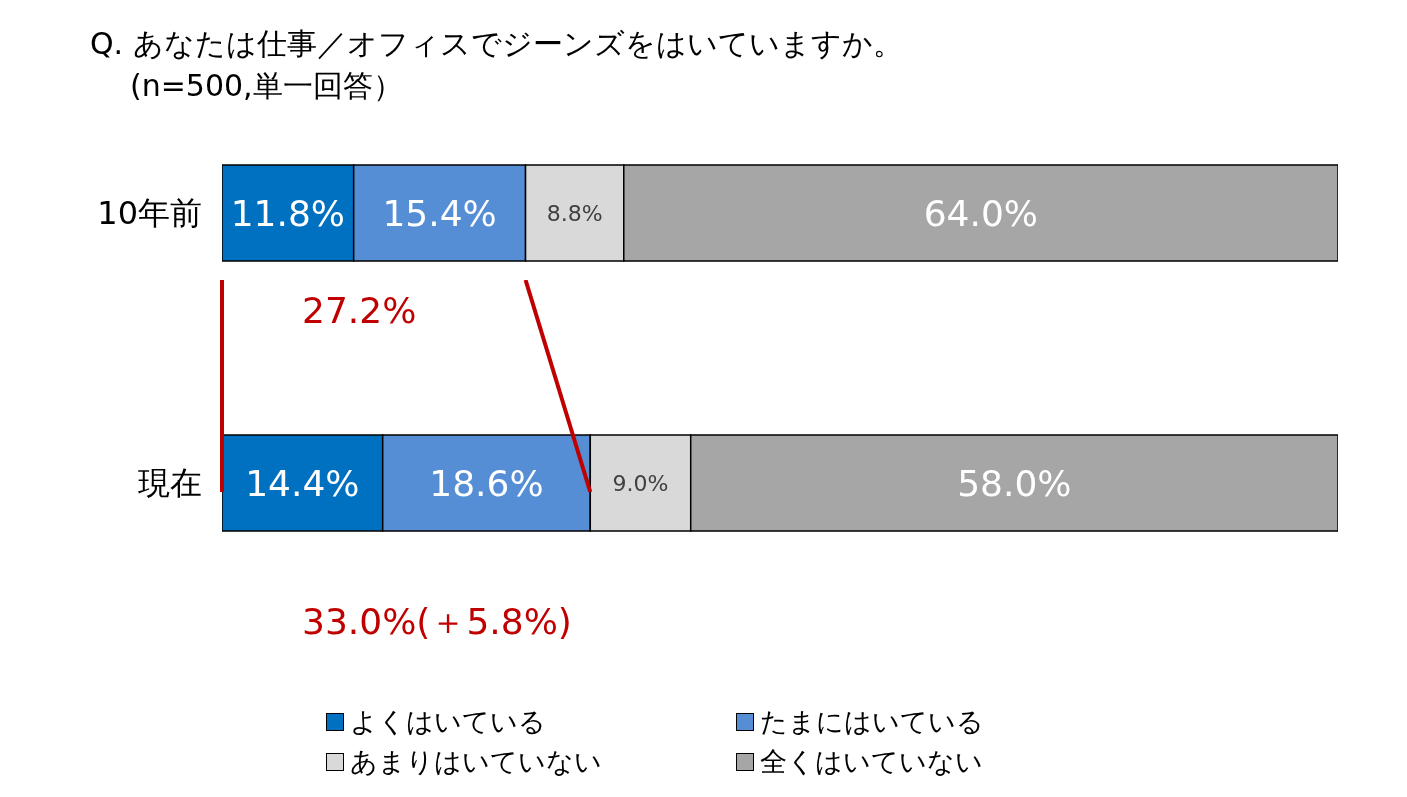 The width and height of the screenshot is (1407, 797). What do you see at coordinates (486, 483) in the screenshot?
I see `data-label: 18.6%` at bounding box center [486, 483].